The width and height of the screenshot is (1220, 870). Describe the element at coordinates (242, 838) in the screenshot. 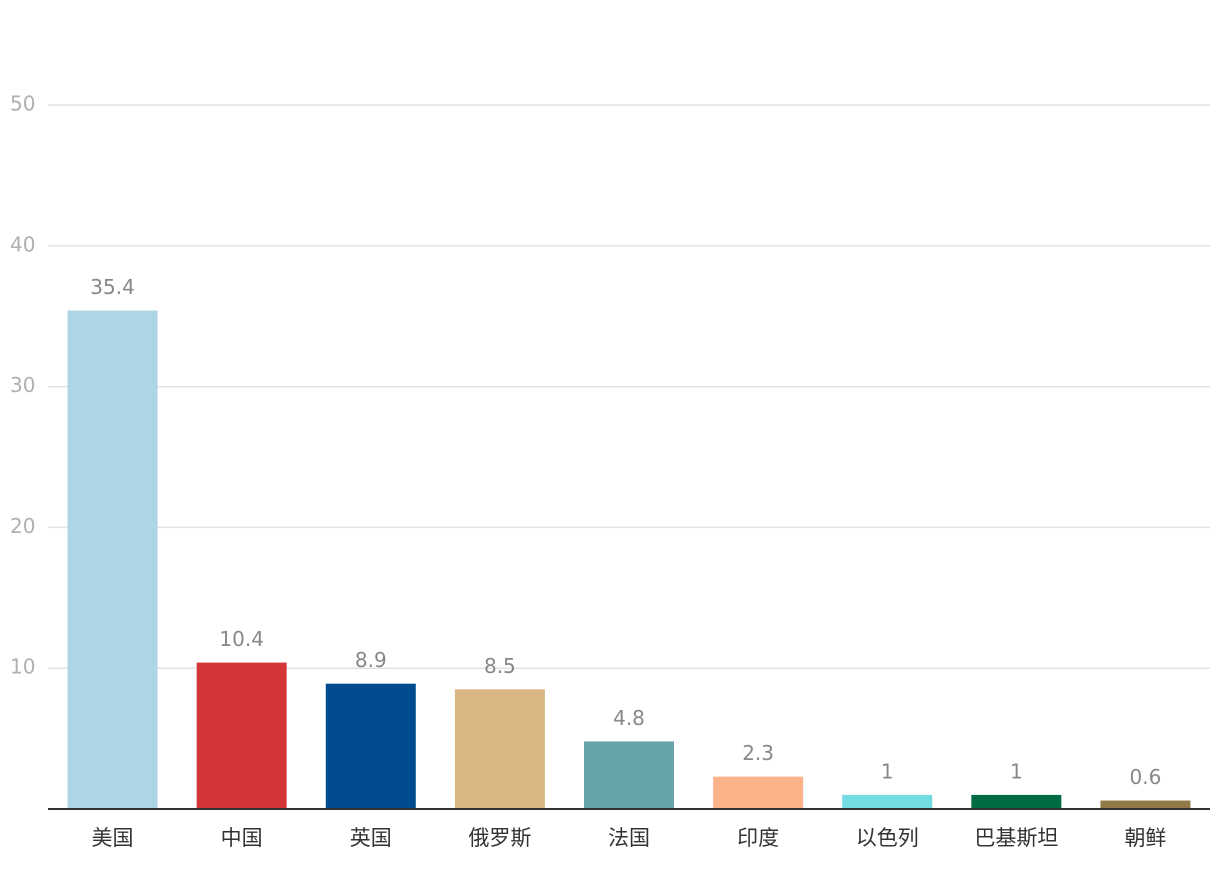

I see `x-tick-label: 中国` at that location.